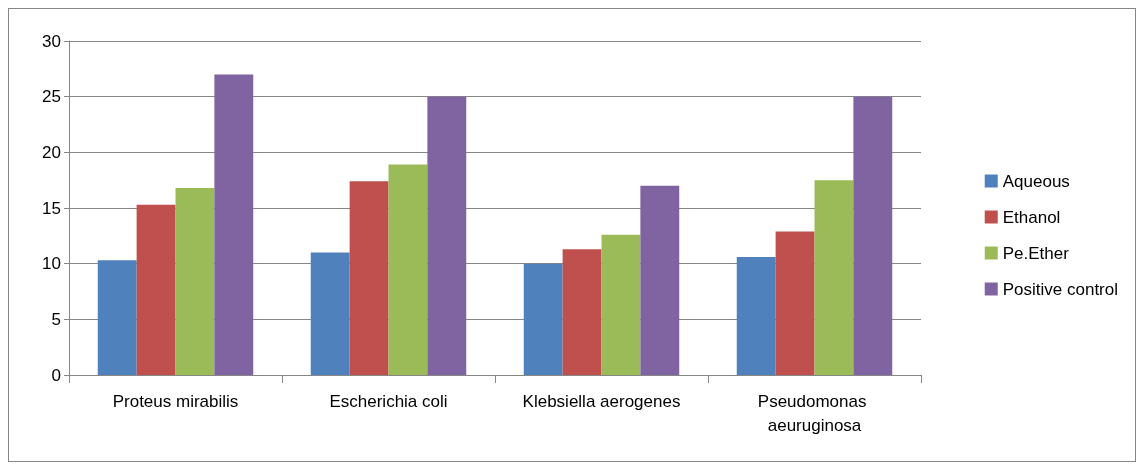 Image resolution: width=1144 pixels, height=470 pixels. Describe the element at coordinates (814, 413) in the screenshot. I see `x-tick-label: Pseudomonas aeuruginosa` at that location.